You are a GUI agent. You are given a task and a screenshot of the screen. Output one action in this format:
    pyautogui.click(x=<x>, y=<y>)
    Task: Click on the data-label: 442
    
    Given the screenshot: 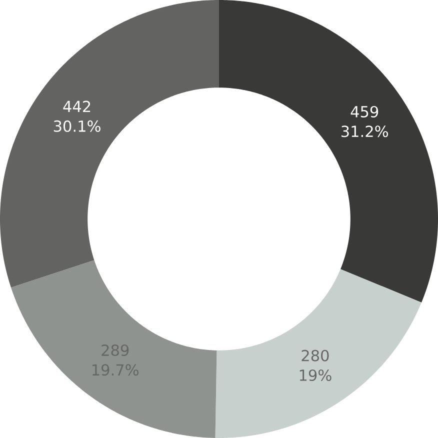 What is the action you would take?
    pyautogui.click(x=76, y=106)
    